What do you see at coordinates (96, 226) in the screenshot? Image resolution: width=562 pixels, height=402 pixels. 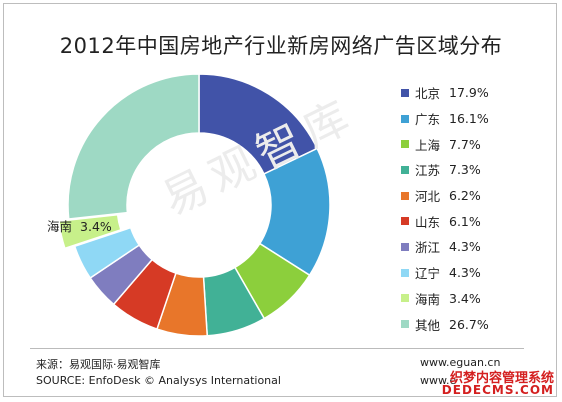 I see `callout-value: 3.4%` at bounding box center [96, 226].